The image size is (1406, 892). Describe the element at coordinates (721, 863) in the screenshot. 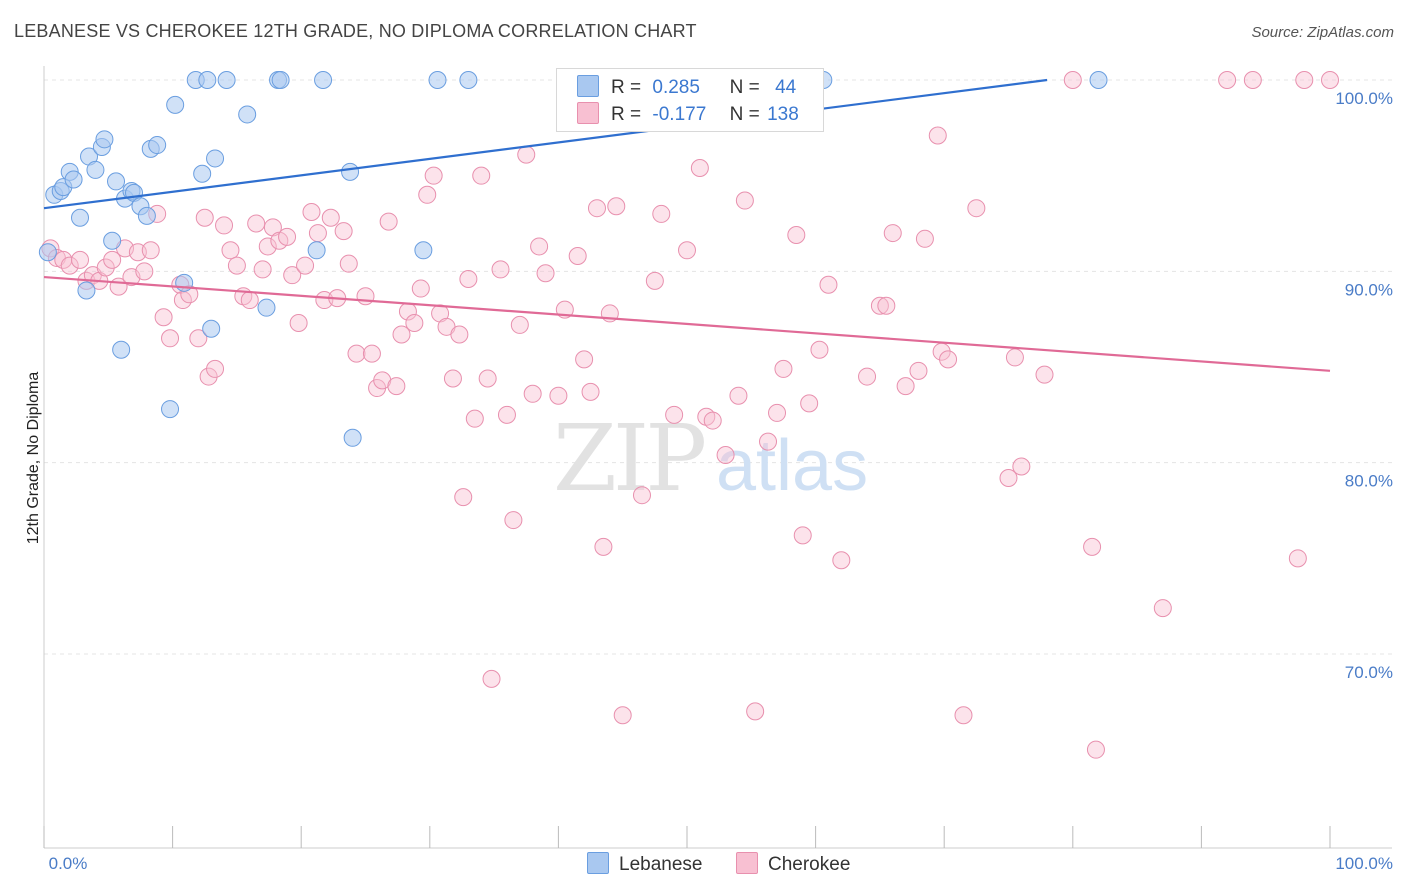

I see `x-tick-labels: 0.0% 100.0%` at that location.